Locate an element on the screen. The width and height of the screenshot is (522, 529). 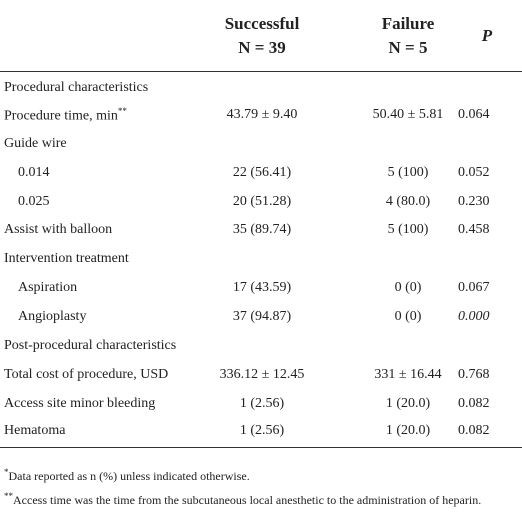
table-cell: 43.79 ± 9.40 is located at coordinates (262, 114).